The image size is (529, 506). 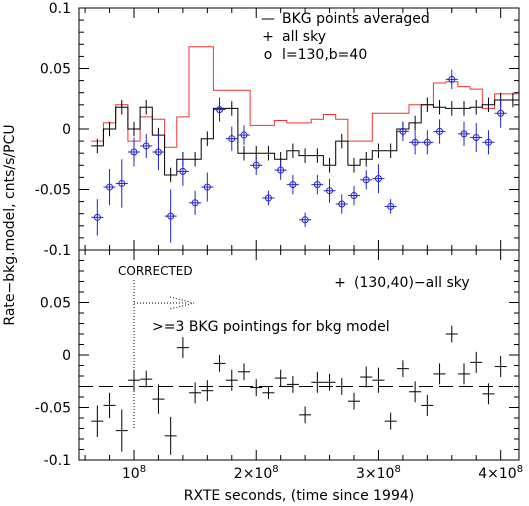 What do you see at coordinates (55, 70) in the screenshot?
I see `top-y-tick-label: 0.05` at bounding box center [55, 70].